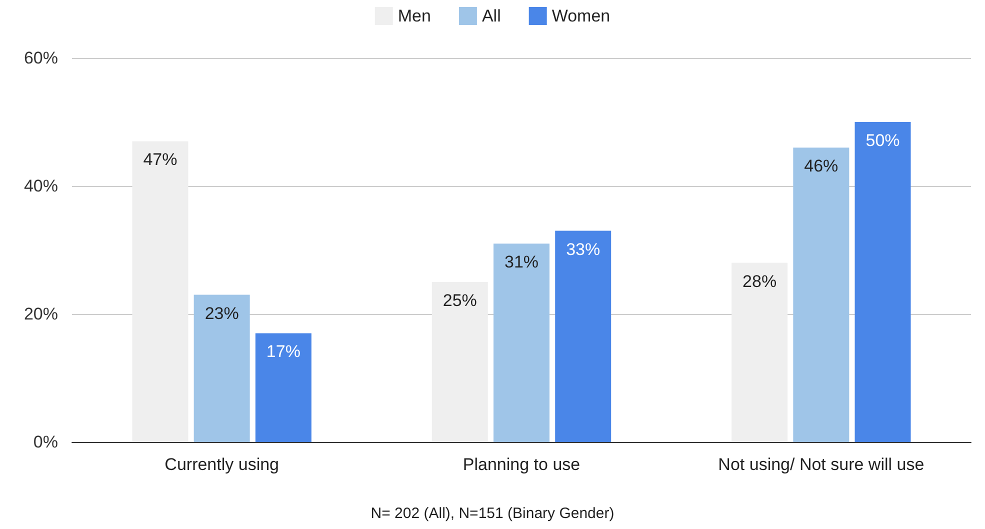 This screenshot has height=529, width=985. Describe the element at coordinates (759, 281) in the screenshot. I see `data-label: 28%` at that location.